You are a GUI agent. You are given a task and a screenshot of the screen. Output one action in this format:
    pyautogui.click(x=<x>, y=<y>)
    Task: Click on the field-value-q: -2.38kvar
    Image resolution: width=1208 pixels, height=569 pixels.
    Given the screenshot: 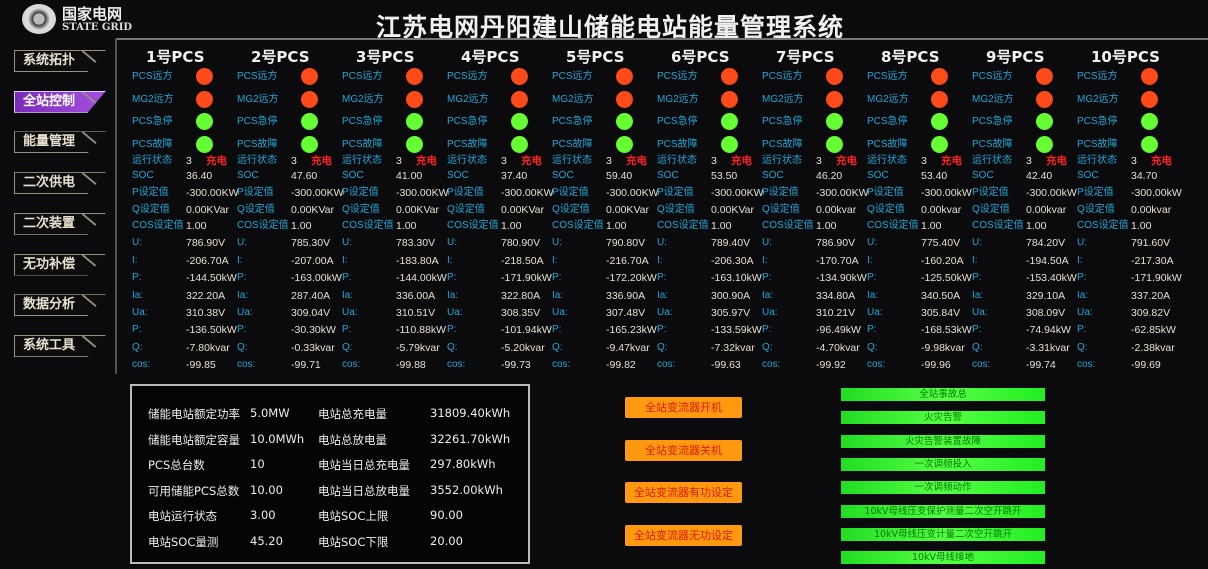 What is the action you would take?
    pyautogui.click(x=1153, y=348)
    